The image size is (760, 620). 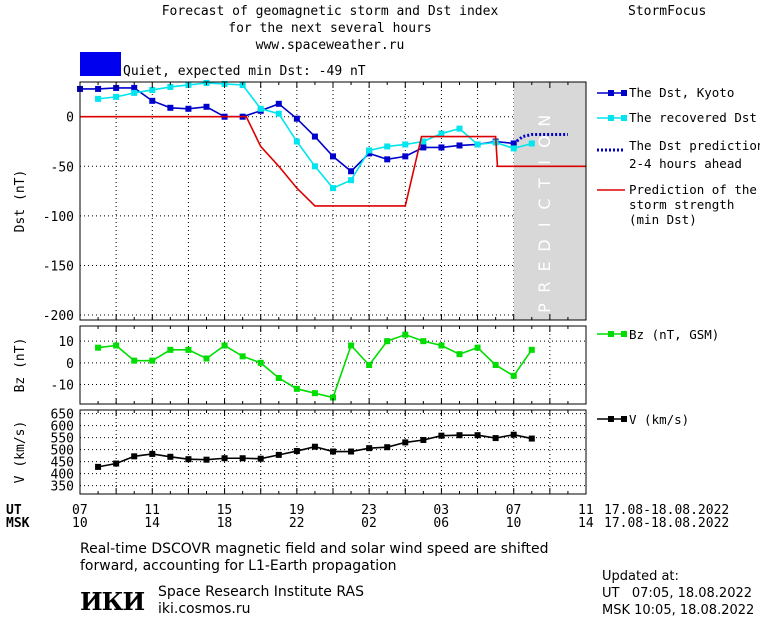 I want to click on y-tick-label: 650, so click(x=62, y=415).